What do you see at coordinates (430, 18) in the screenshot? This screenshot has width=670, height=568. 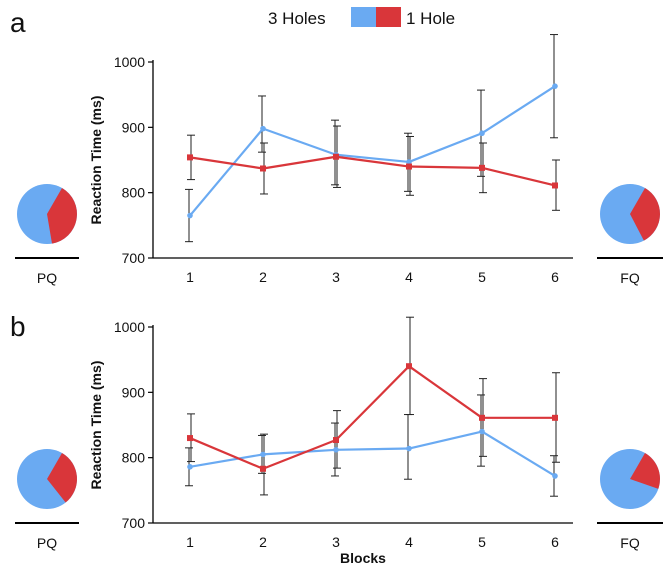 I see `legend-label-1-hole: 1 Hole` at bounding box center [430, 18].